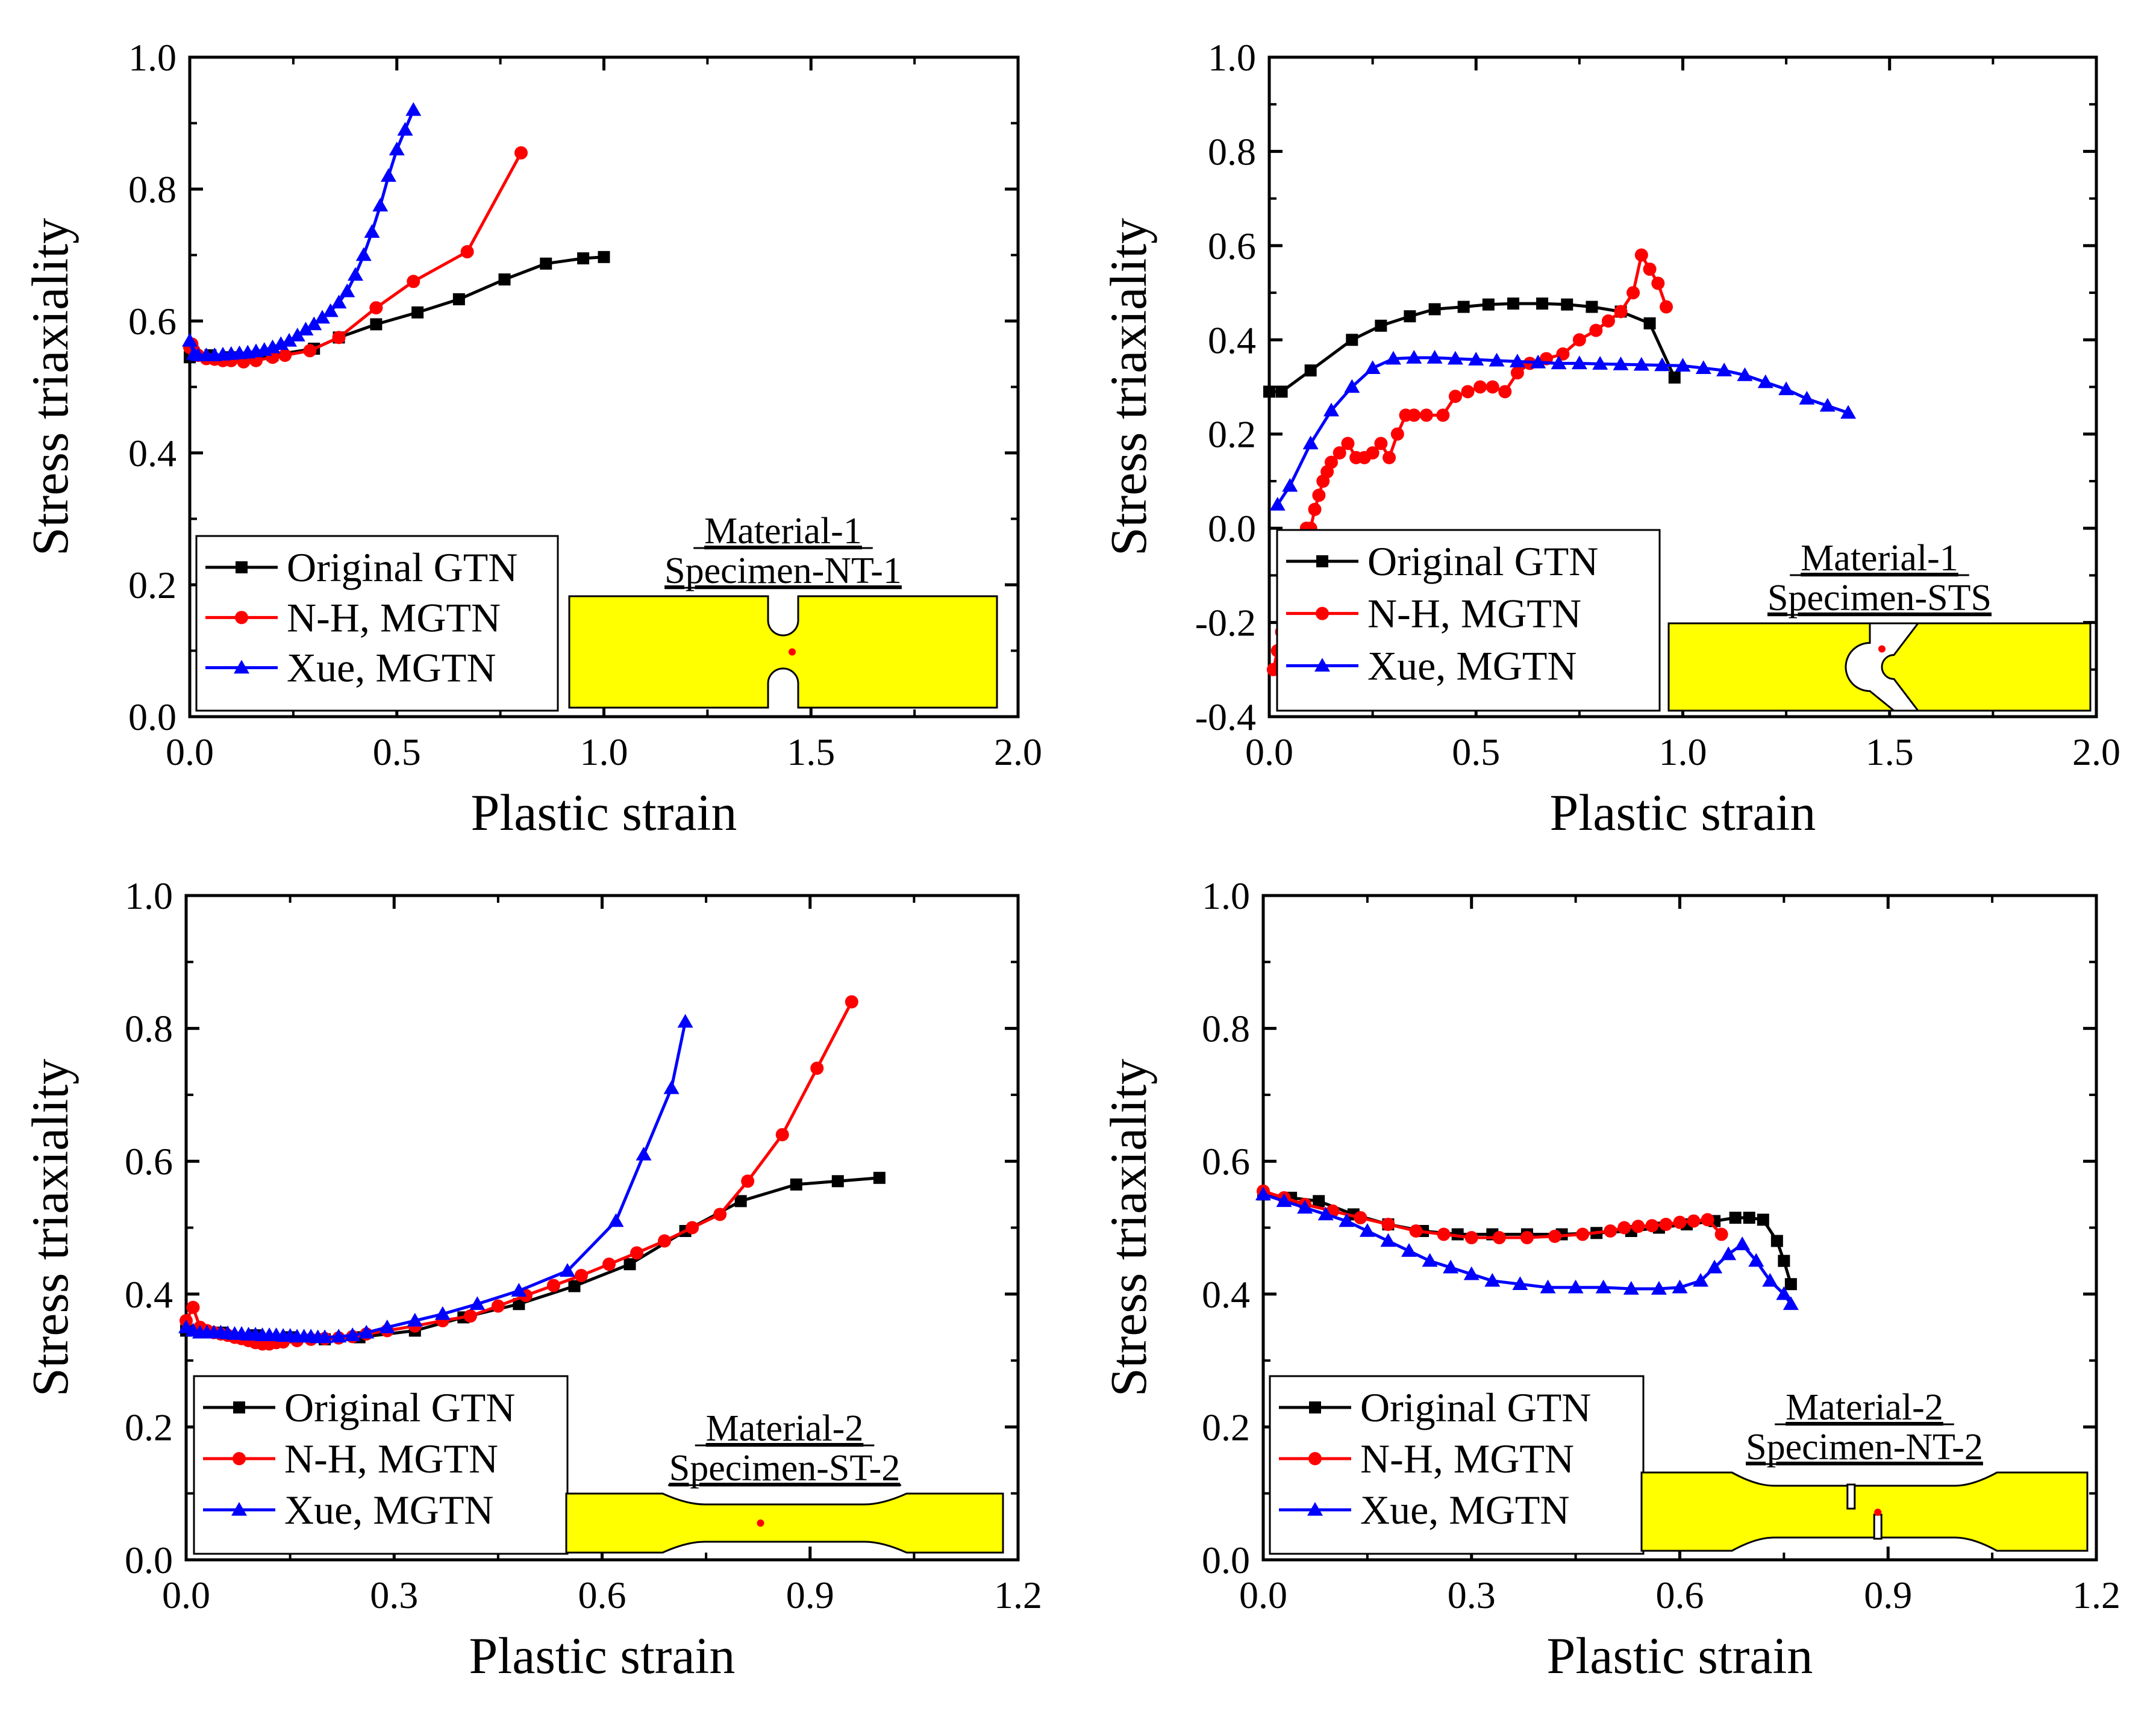 This screenshot has height=1717, width=2156. Describe the element at coordinates (394, 1595) in the screenshot. I see `x-tick-label: 0.3` at that location.